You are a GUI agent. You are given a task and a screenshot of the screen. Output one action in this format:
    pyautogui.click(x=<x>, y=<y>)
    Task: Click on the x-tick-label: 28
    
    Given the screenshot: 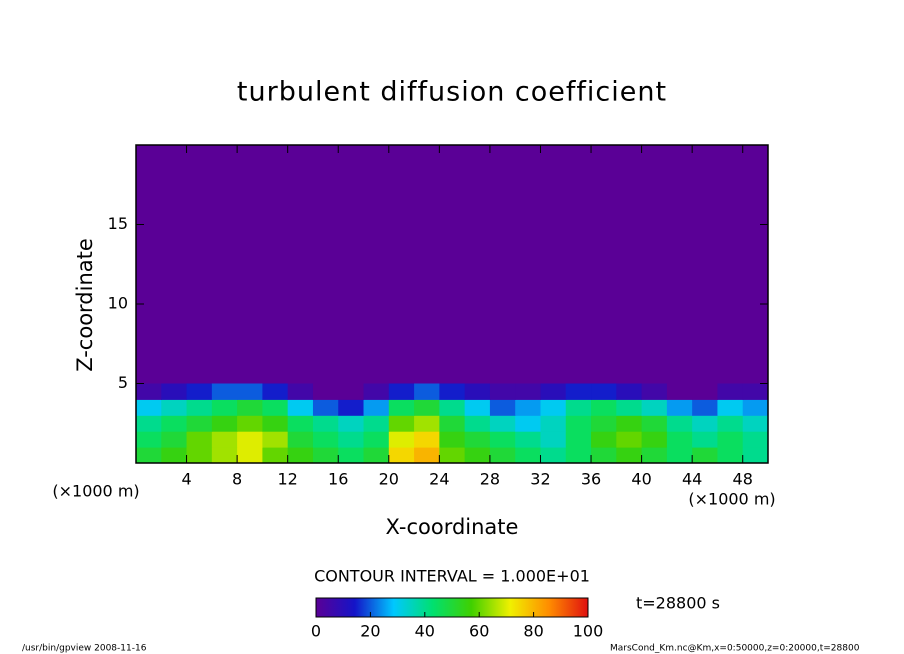 What is the action you would take?
    pyautogui.click(x=490, y=479)
    